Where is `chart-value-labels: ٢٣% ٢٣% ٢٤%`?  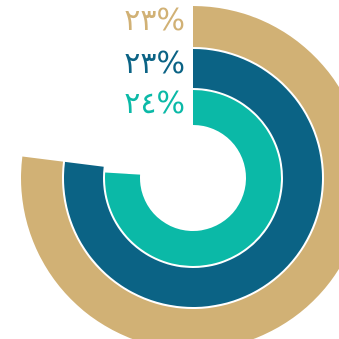 chart-value-labels: ٢٣% ٢٣% ٢٤% is located at coordinates (154, 62).